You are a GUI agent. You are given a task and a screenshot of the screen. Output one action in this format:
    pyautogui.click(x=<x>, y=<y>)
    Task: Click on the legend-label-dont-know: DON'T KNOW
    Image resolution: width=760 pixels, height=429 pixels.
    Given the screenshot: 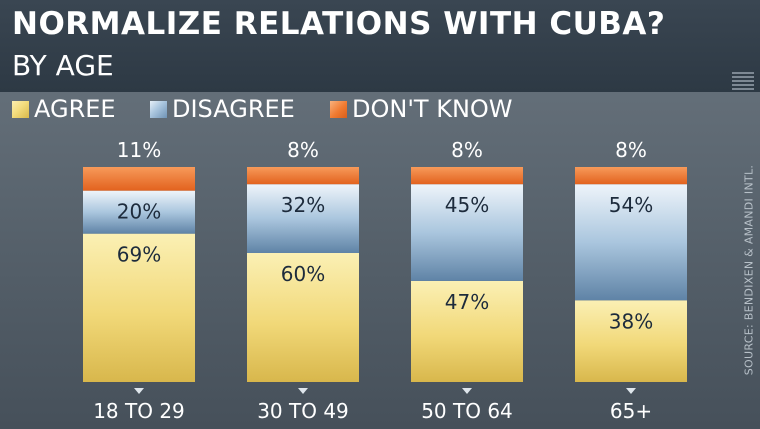 What is the action you would take?
    pyautogui.click(x=432, y=109)
    